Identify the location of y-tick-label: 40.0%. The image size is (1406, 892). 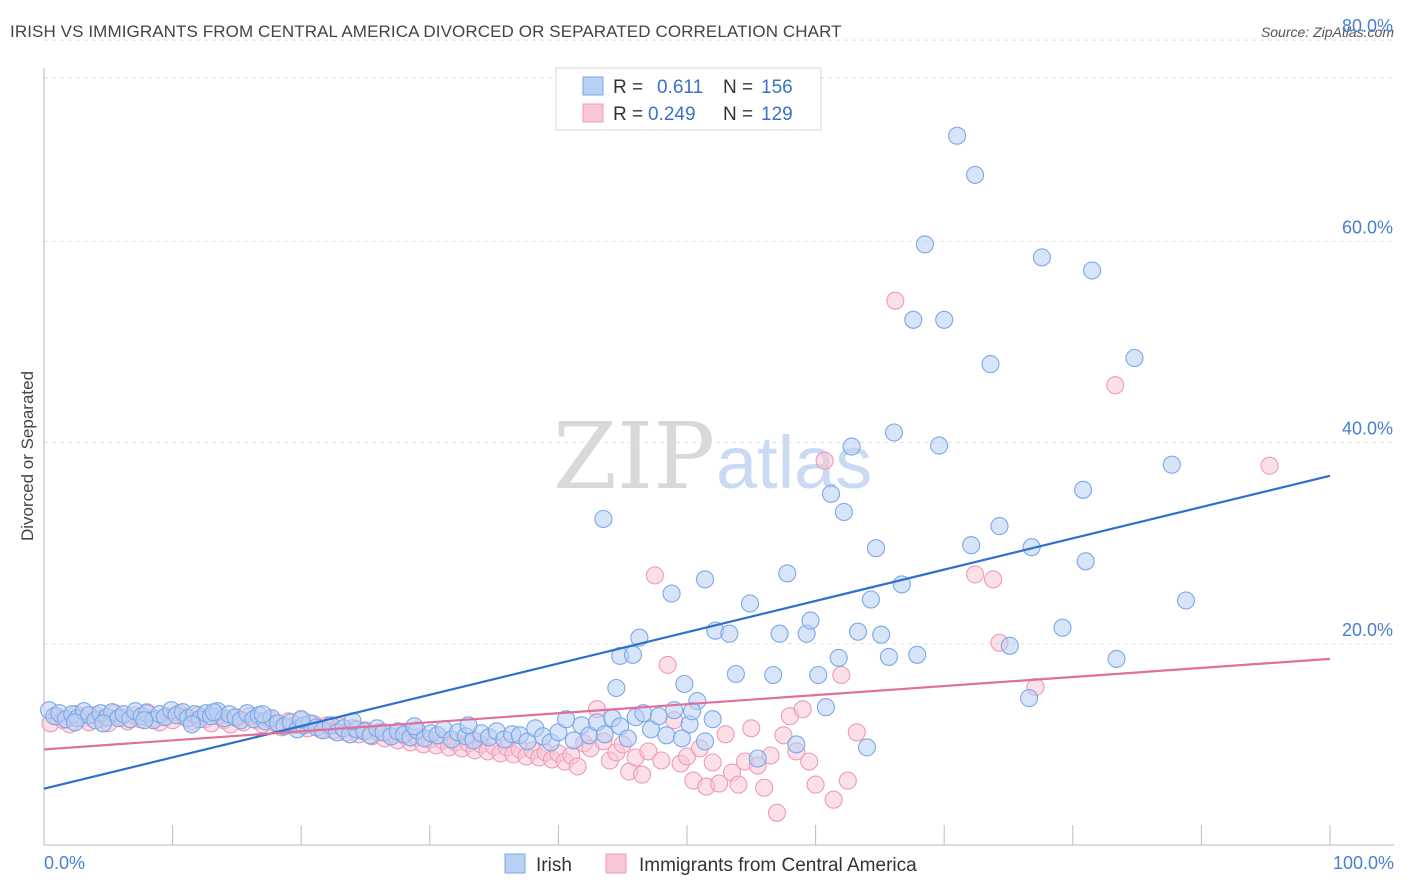
(1367, 429).